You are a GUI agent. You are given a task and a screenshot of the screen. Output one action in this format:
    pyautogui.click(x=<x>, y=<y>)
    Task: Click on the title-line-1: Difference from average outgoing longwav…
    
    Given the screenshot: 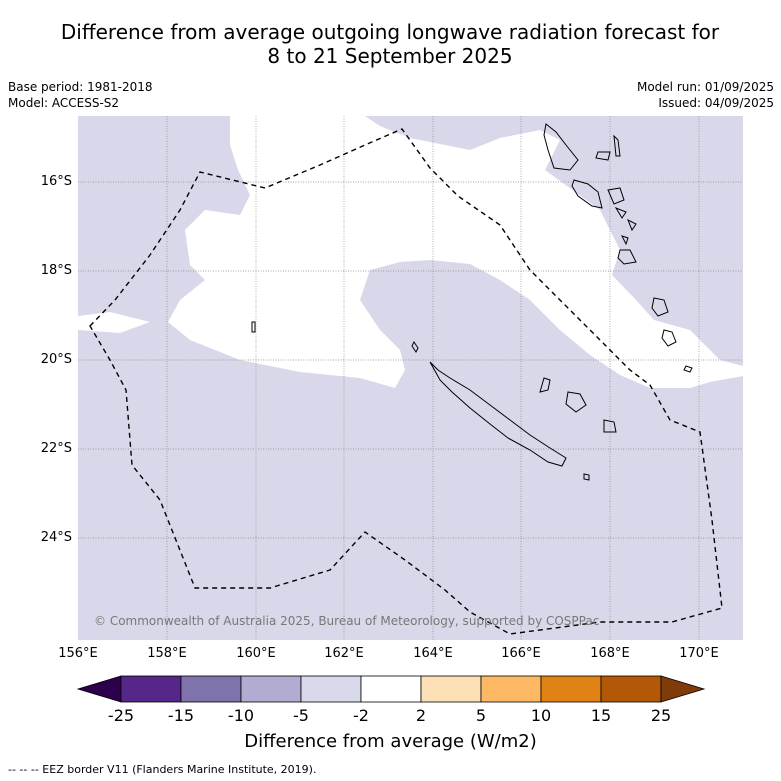 What is the action you would take?
    pyautogui.click(x=390, y=32)
    